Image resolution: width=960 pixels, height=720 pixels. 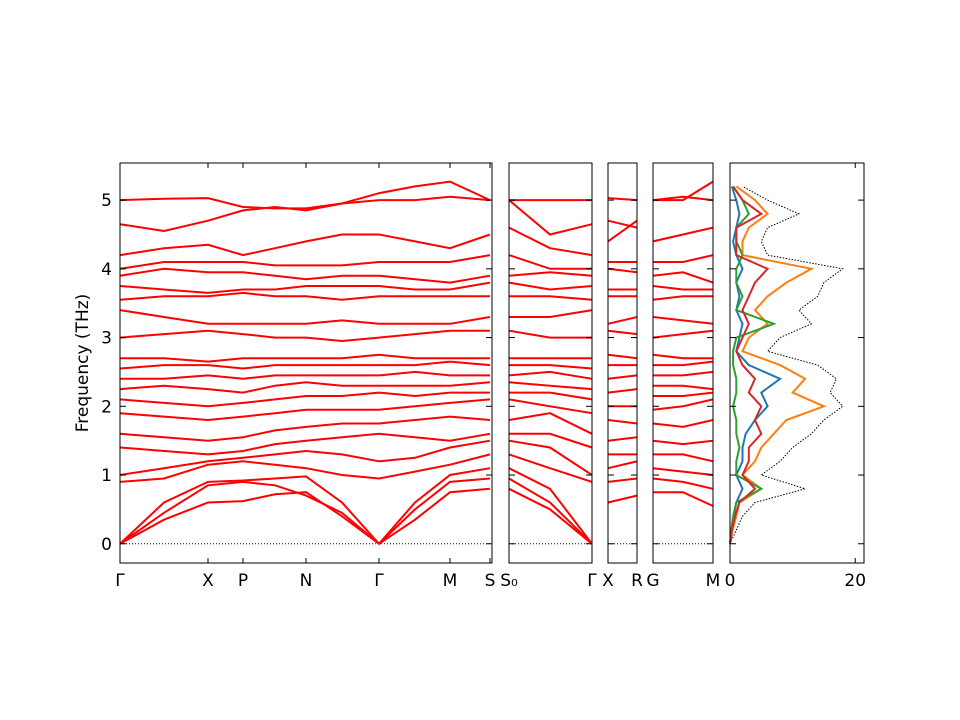 I want to click on y-tick-label: 5, so click(x=106, y=201).